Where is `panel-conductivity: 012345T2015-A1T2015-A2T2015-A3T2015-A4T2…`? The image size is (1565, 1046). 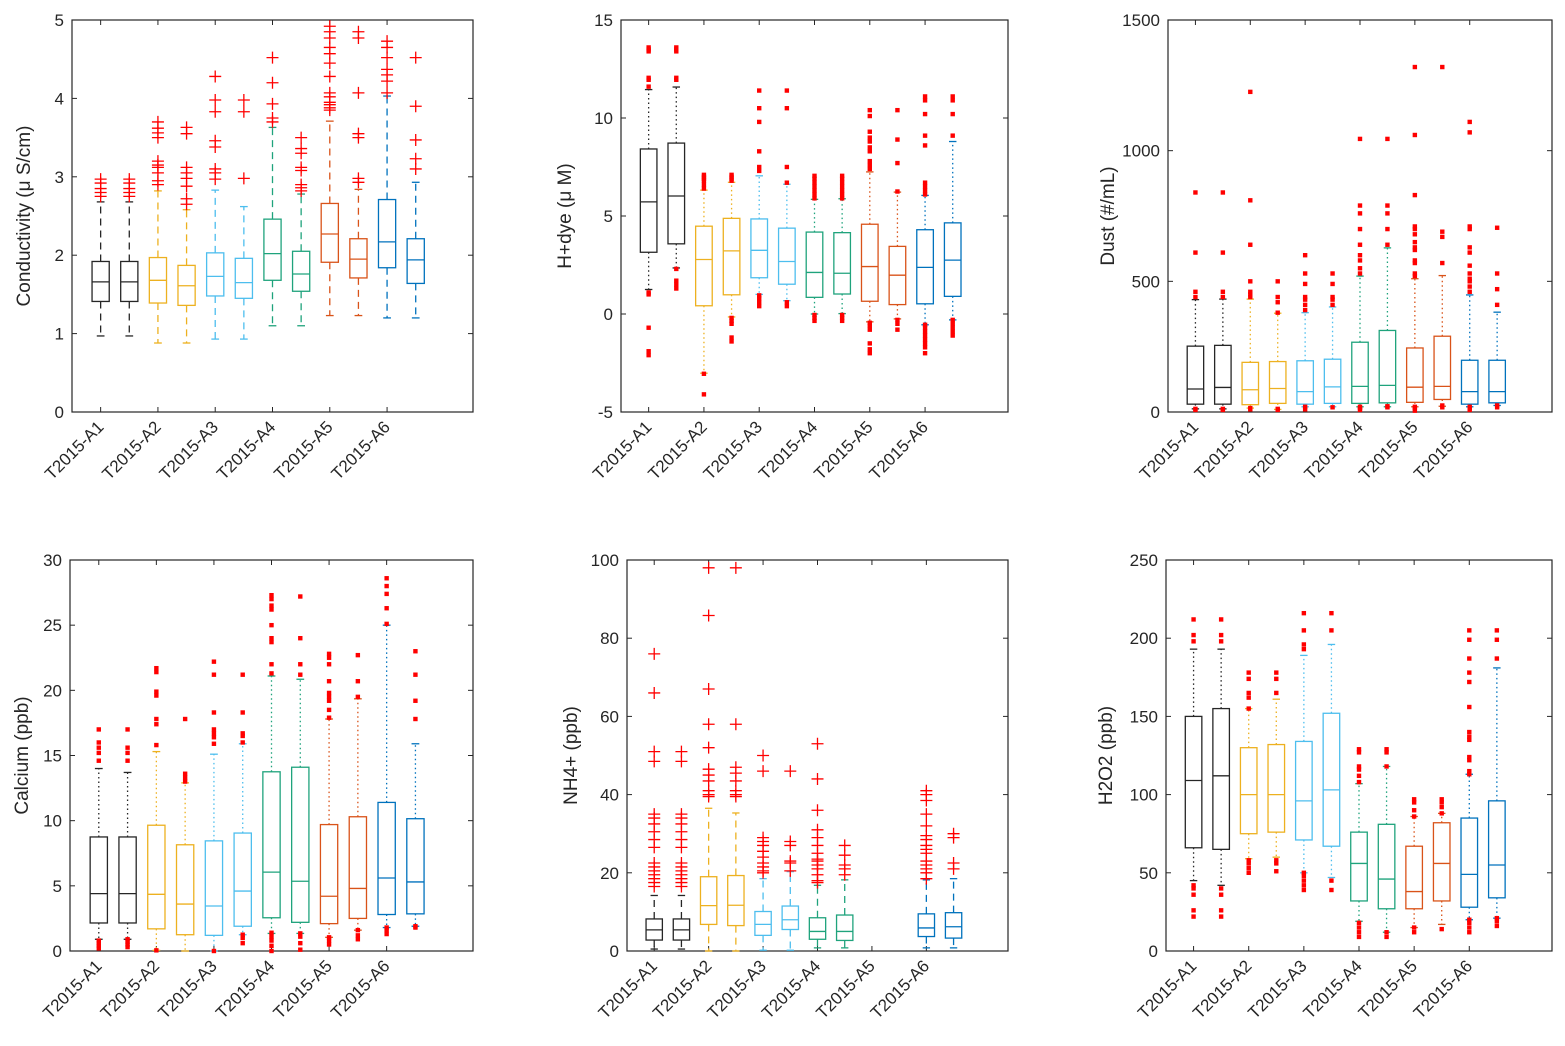
panel-conductivity: 012345T2015-A1T2015-A2T2015-A3T2015-A4T2… is located at coordinates (244, 247).